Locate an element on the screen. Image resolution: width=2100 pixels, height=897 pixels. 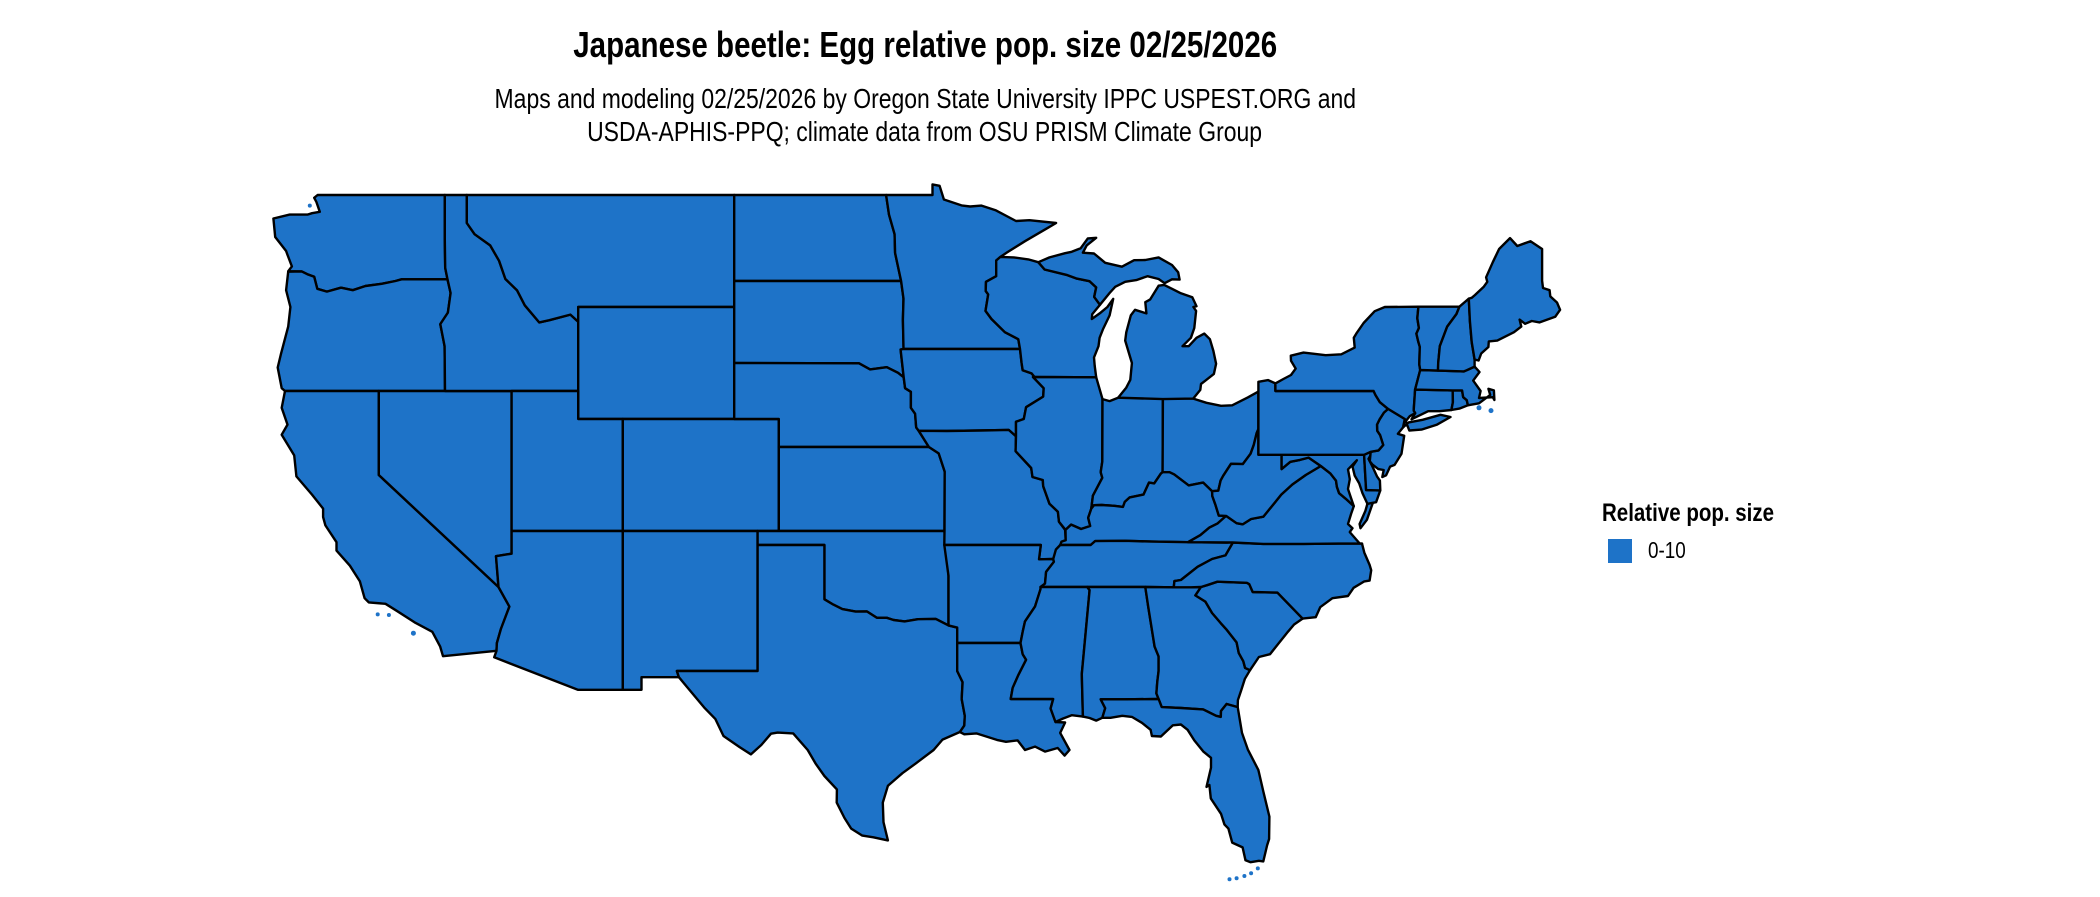
legend-item: 0-10 is located at coordinates (1707, 550).